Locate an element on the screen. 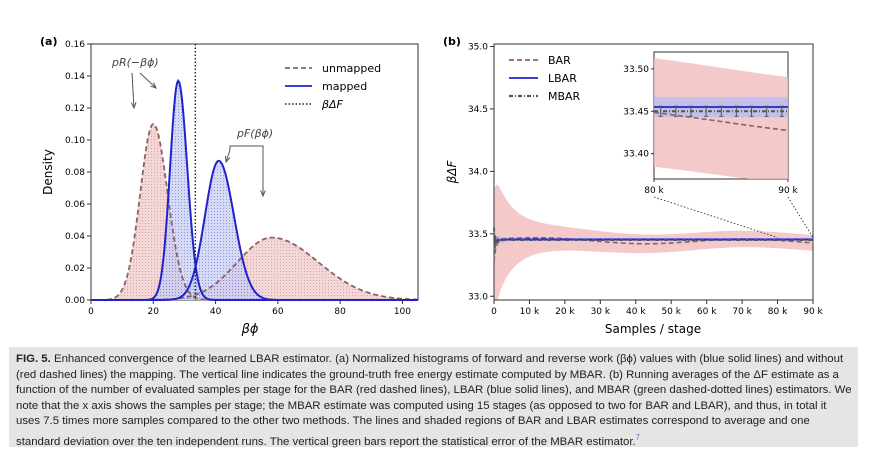  legend-lbar-label: LBAR is located at coordinates (562, 78).